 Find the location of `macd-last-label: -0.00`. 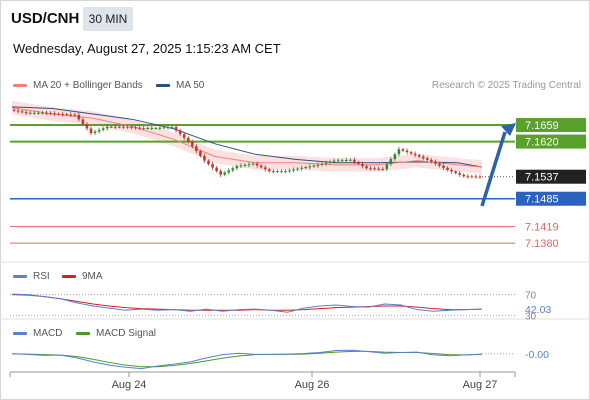

macd-last-label: -0.00 is located at coordinates (537, 355).